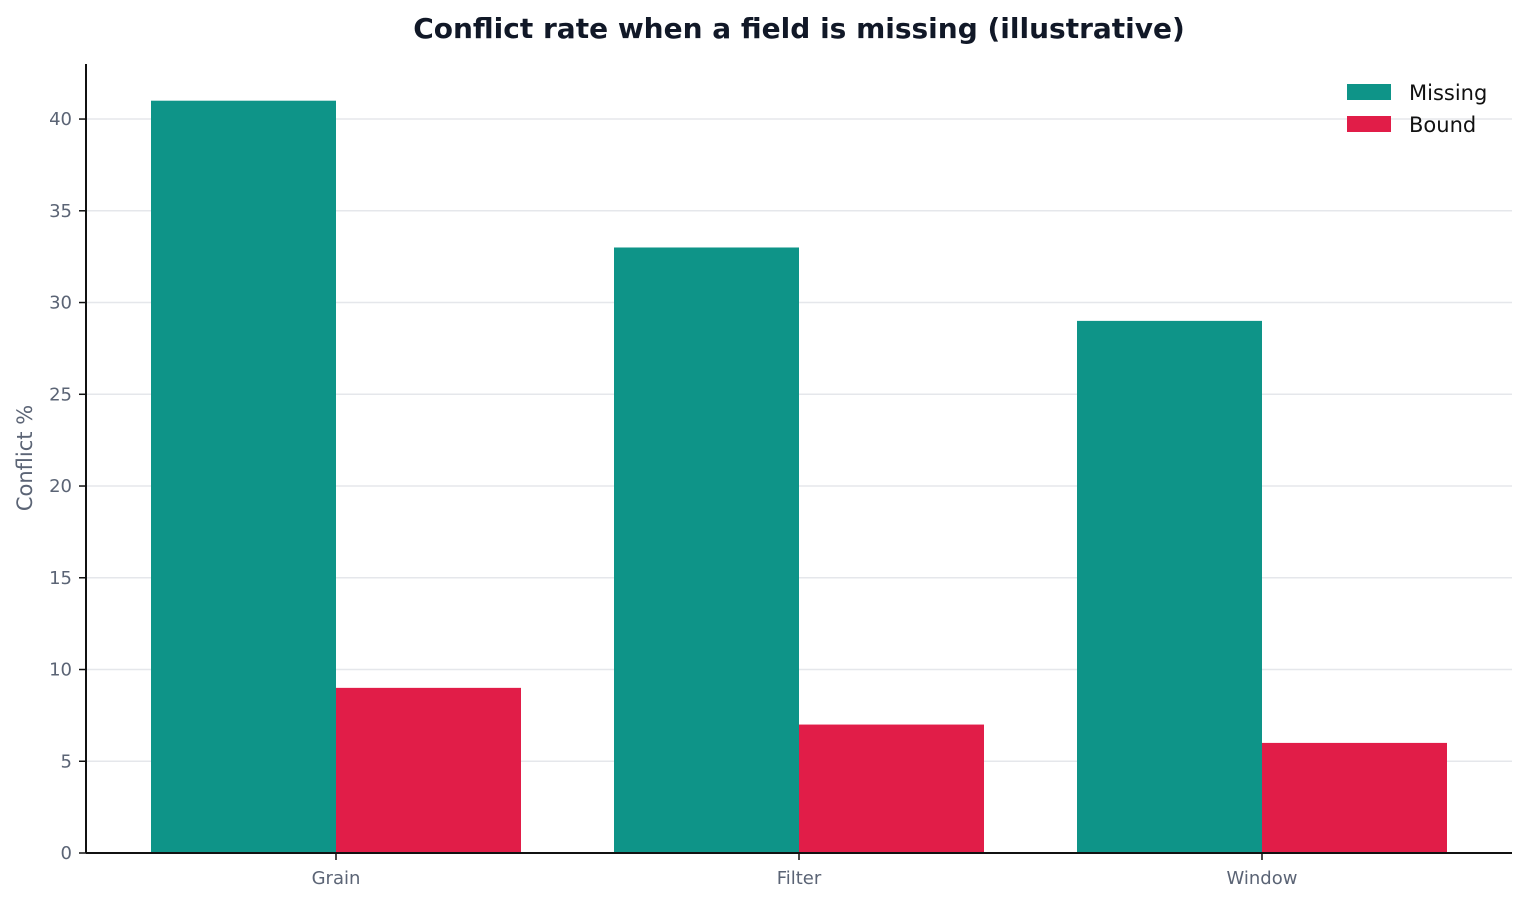 The width and height of the screenshot is (1528, 903). What do you see at coordinates (1448, 93) in the screenshot?
I see `legend-label-missing: Missing` at bounding box center [1448, 93].